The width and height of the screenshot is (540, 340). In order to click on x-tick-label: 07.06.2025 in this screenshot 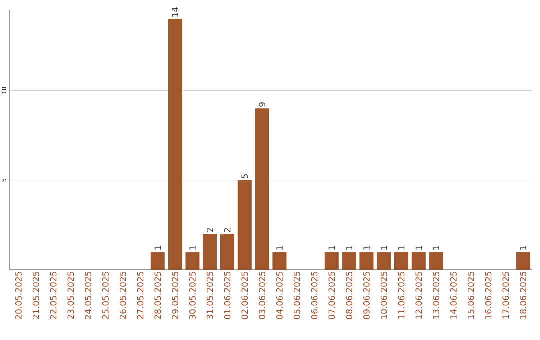, I will do `click(332, 296)`.